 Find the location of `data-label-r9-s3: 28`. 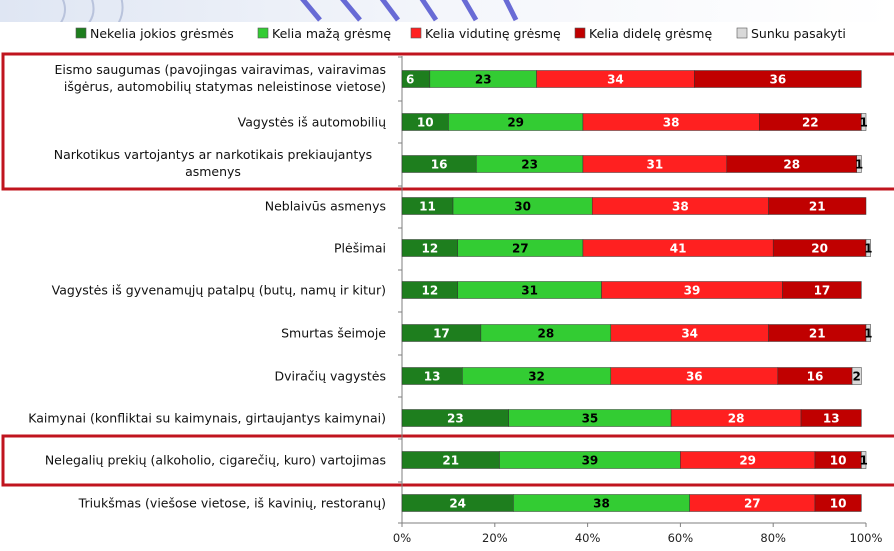

data-label-r9-s3: 28 is located at coordinates (736, 419).